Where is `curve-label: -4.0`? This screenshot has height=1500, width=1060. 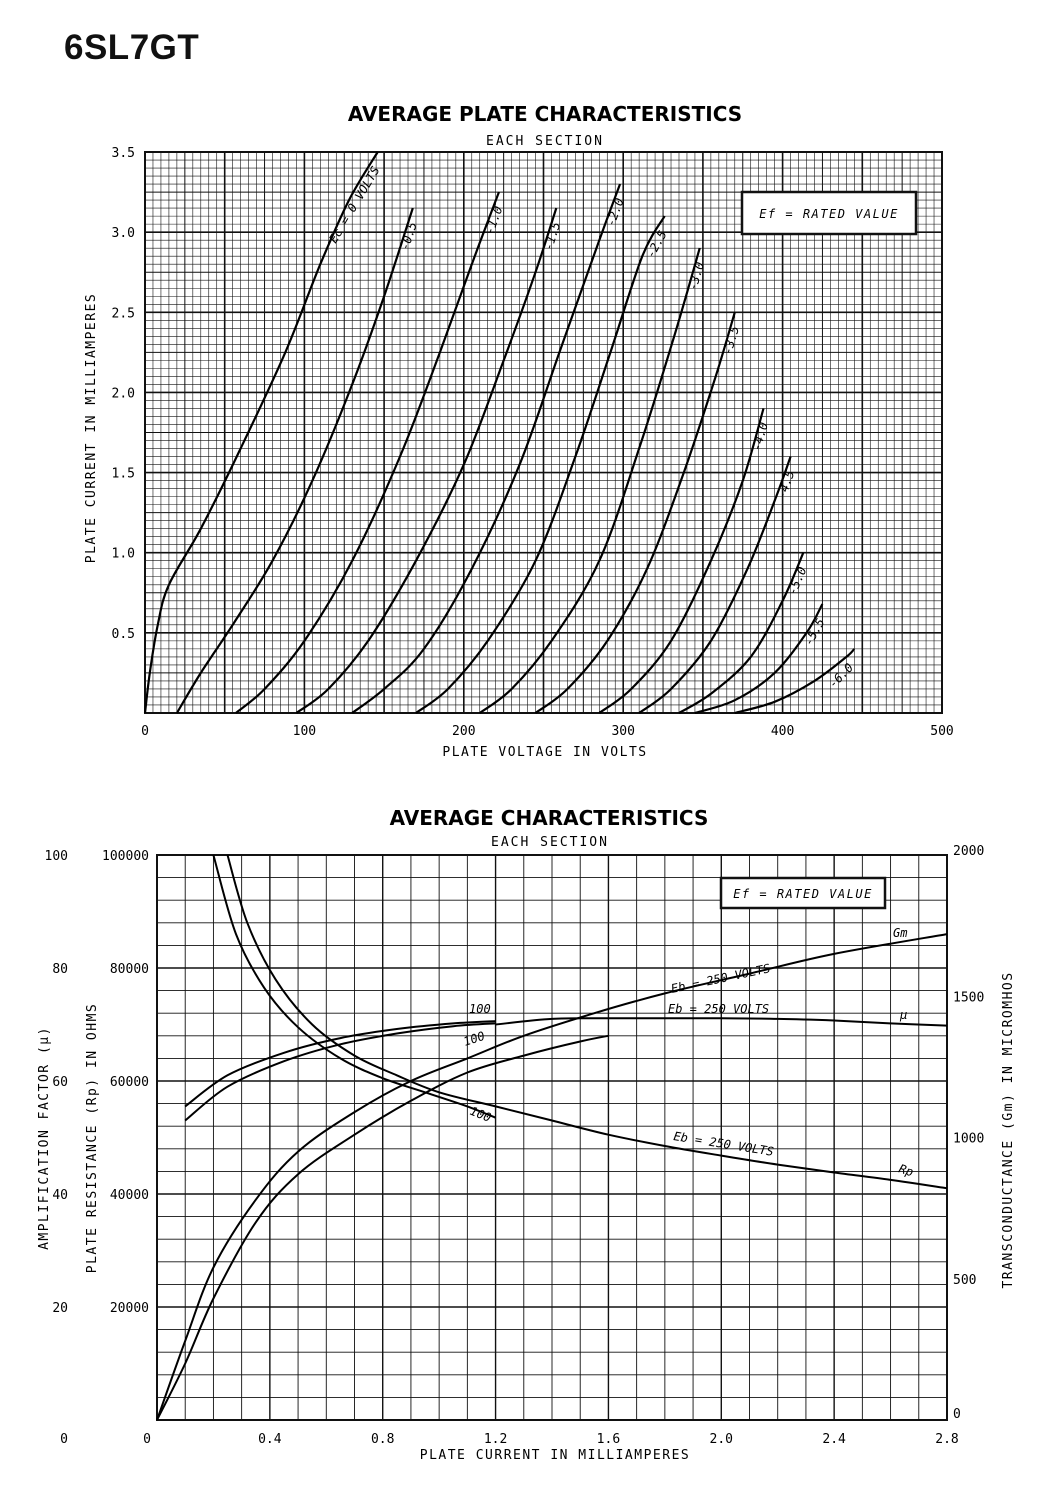 curve-label: -4.0 is located at coordinates (759, 437).